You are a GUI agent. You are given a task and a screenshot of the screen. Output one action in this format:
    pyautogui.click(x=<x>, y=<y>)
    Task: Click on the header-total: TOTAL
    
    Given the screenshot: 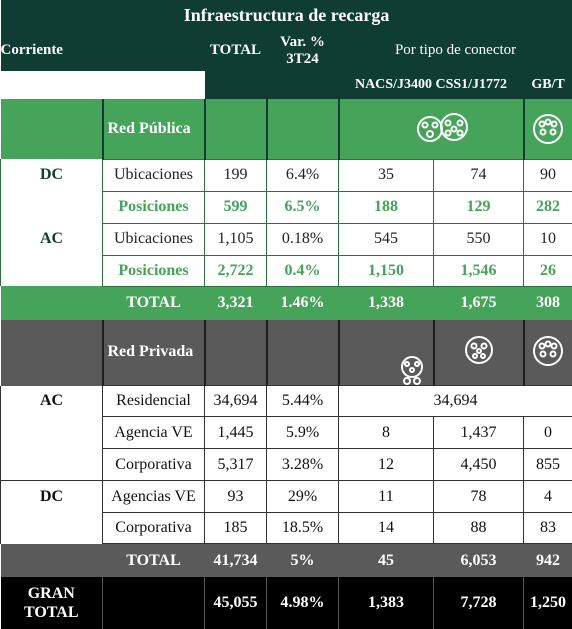 What is the action you would take?
    pyautogui.click(x=236, y=50)
    